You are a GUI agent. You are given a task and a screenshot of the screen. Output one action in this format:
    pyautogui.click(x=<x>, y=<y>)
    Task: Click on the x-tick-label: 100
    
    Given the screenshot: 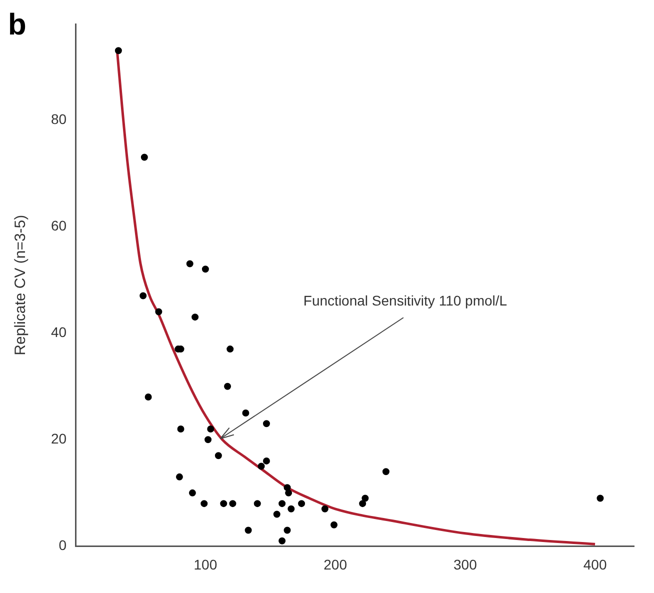 What is the action you would take?
    pyautogui.click(x=206, y=564)
    